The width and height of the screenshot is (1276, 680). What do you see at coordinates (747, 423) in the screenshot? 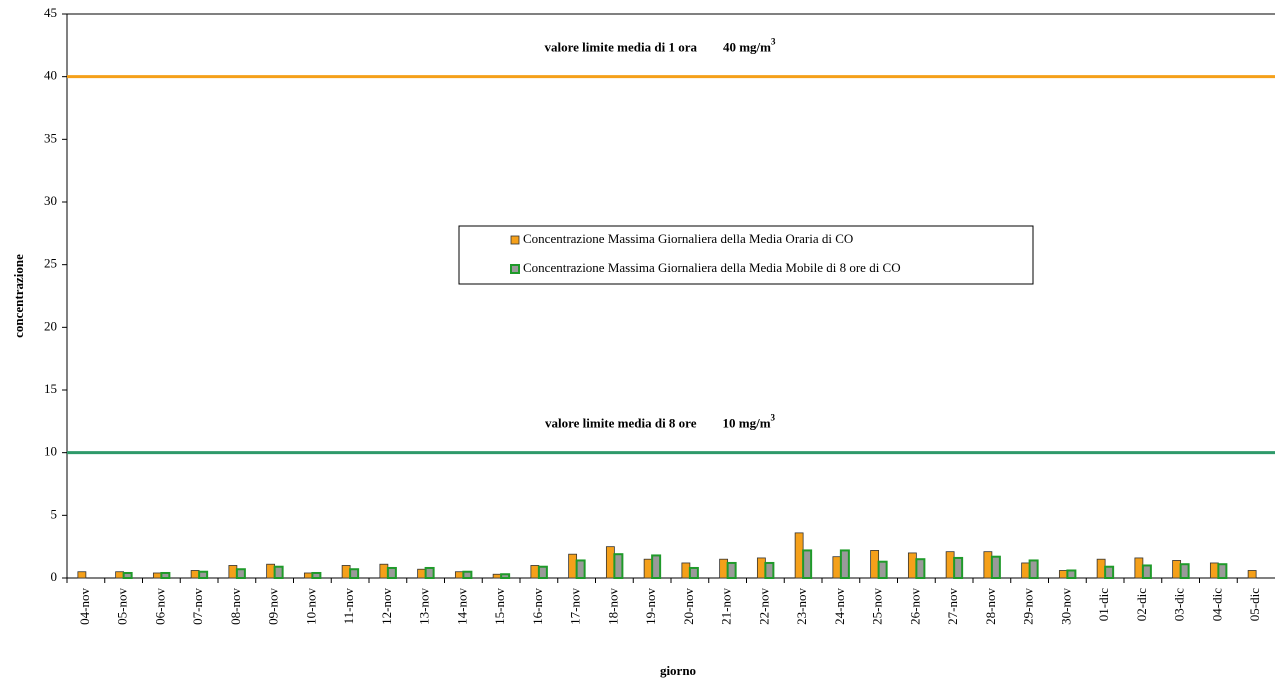
I see `reference-value: 10 mg/m` at bounding box center [747, 423].